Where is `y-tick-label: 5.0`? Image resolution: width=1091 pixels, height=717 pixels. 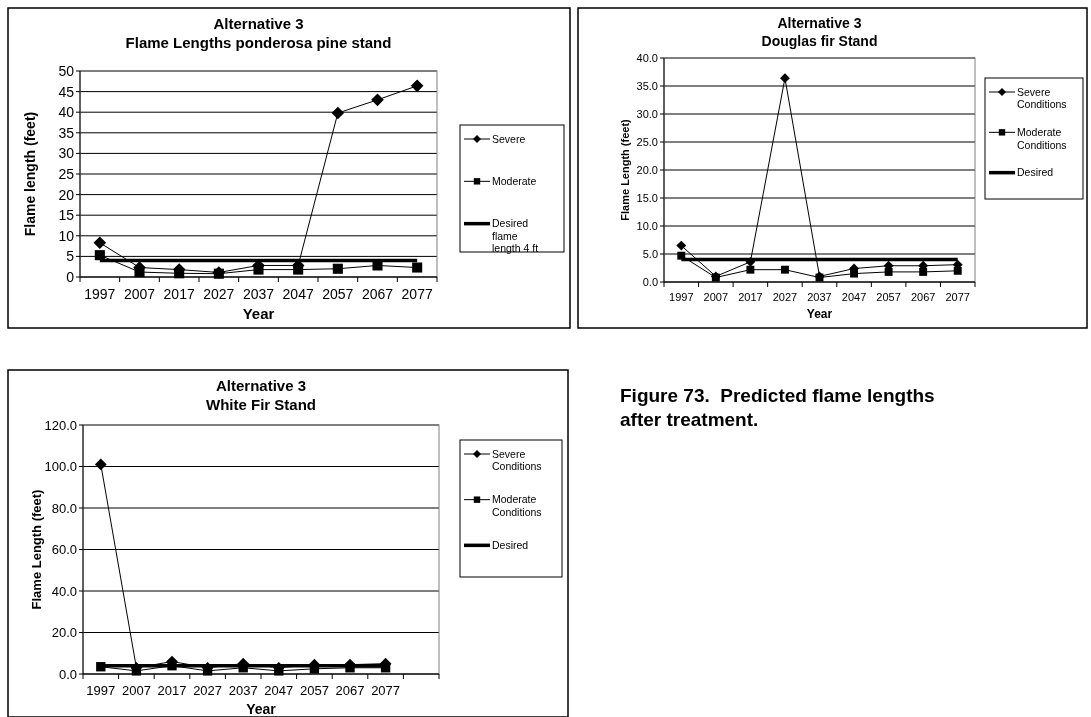 y-tick-label: 5.0 is located at coordinates (650, 253).